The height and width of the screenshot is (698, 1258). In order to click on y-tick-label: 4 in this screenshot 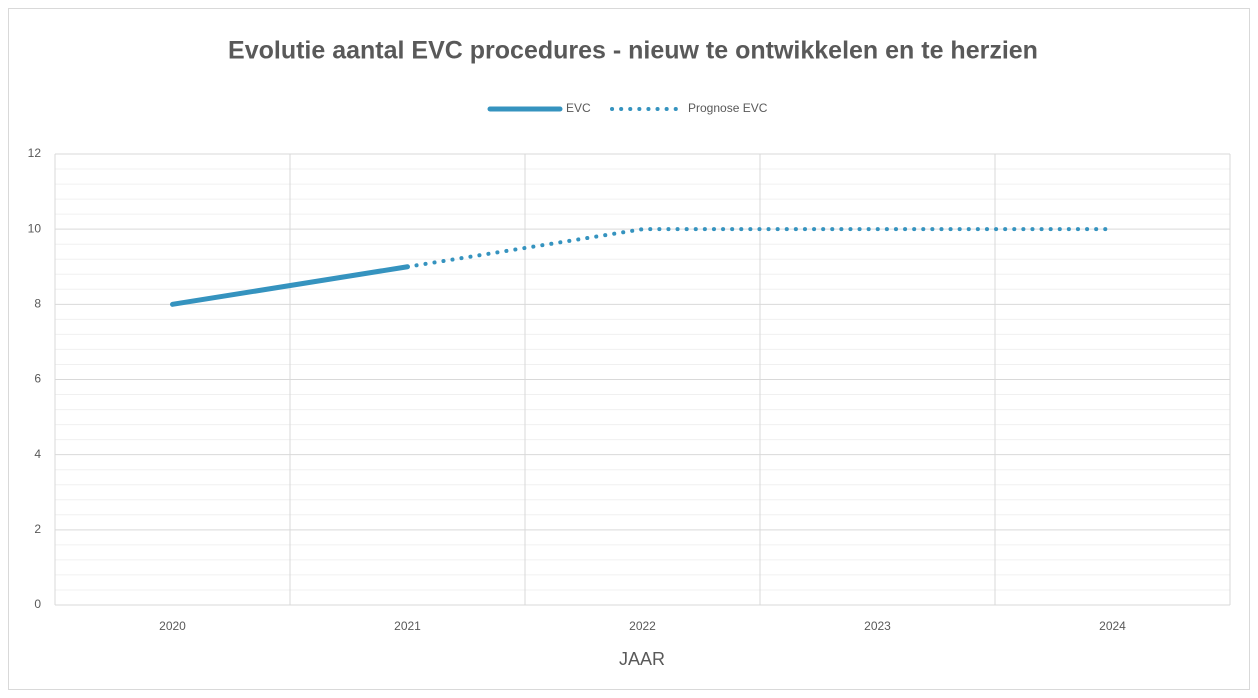, I will do `click(37, 454)`.